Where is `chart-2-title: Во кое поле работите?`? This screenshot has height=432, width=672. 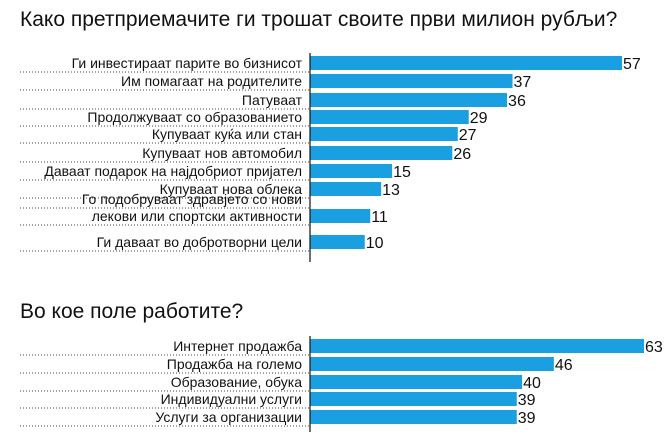
chart-2-title: Во кое поле работите? is located at coordinates (132, 311).